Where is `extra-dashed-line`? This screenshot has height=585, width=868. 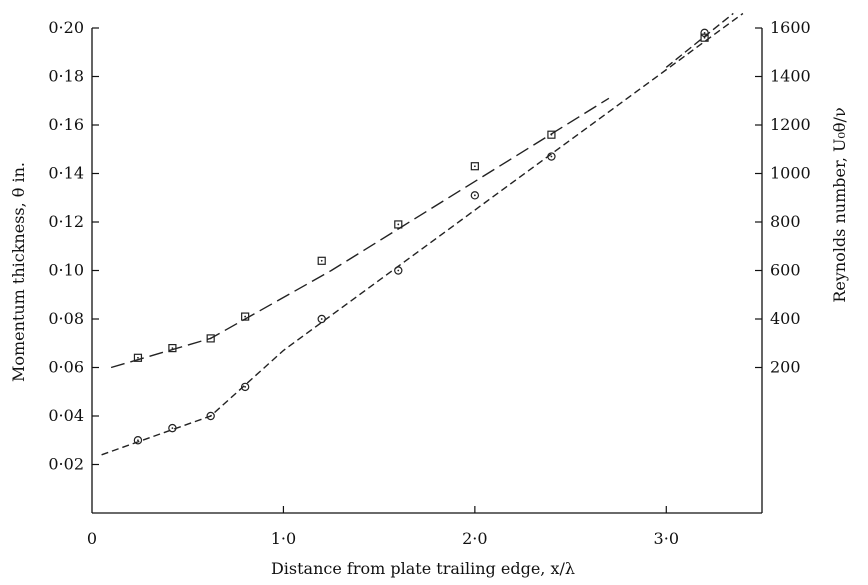
extra-dashed-line is located at coordinates (699, 40).